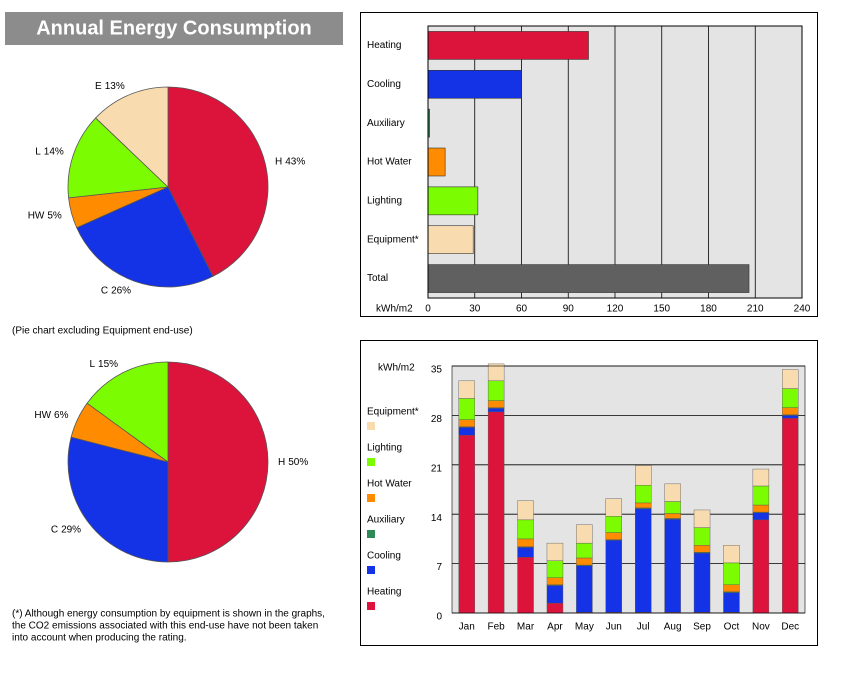  What do you see at coordinates (99, 638) in the screenshot?
I see `footnote-line: into account when producing the rating.` at bounding box center [99, 638].